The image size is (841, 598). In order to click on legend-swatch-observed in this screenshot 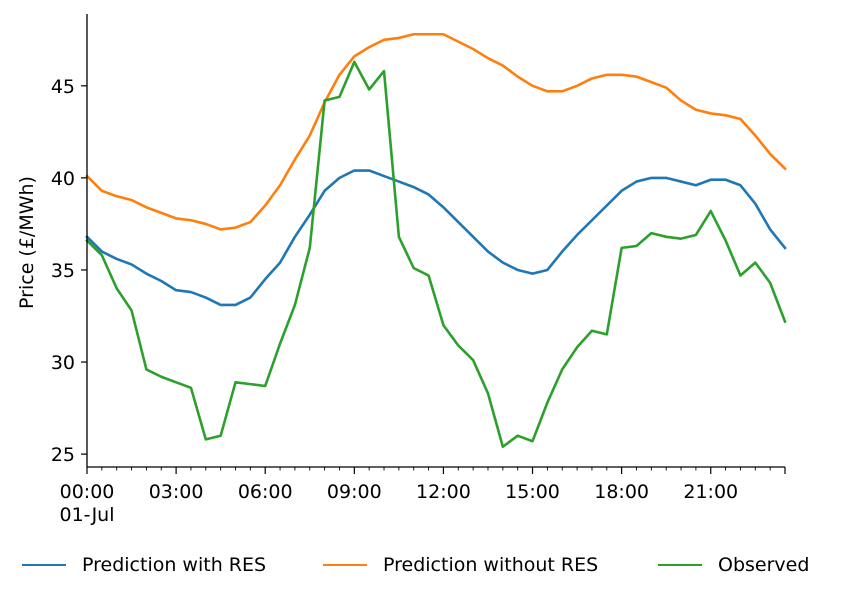, I will do `click(680, 565)`.